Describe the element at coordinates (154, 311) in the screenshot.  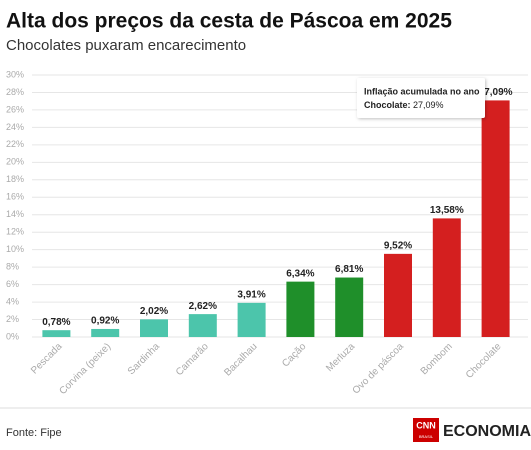
I see `value-label: 2,02%` at that location.